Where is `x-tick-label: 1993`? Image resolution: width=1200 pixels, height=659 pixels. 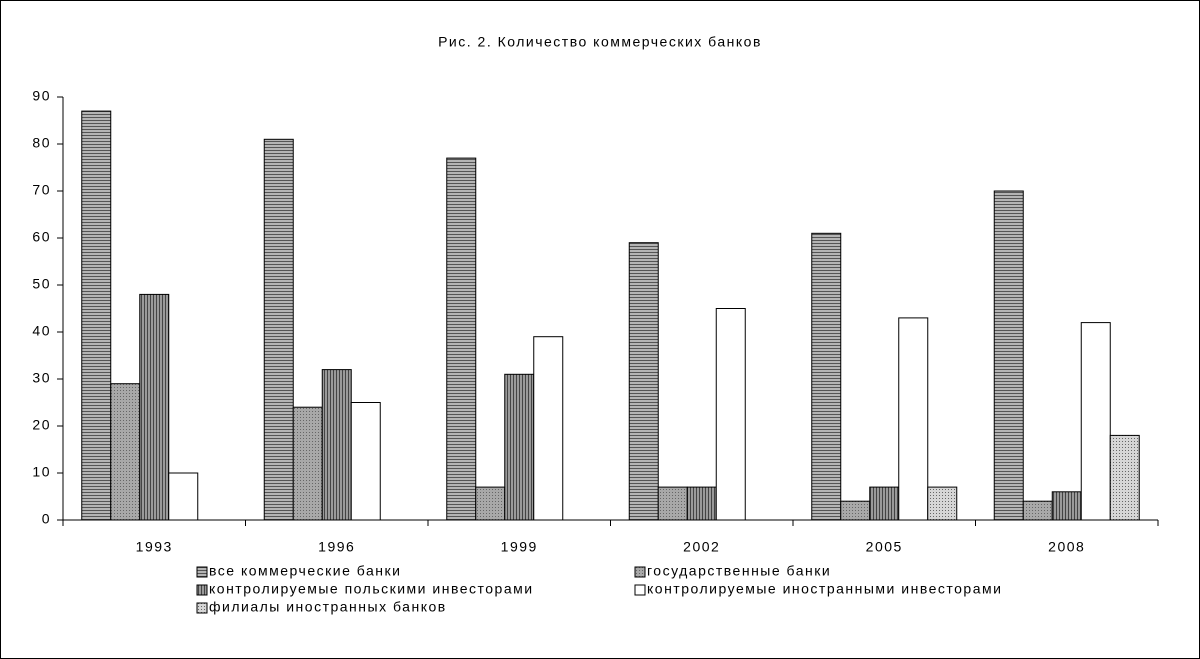
x-tick-label: 1993 is located at coordinates (154, 547).